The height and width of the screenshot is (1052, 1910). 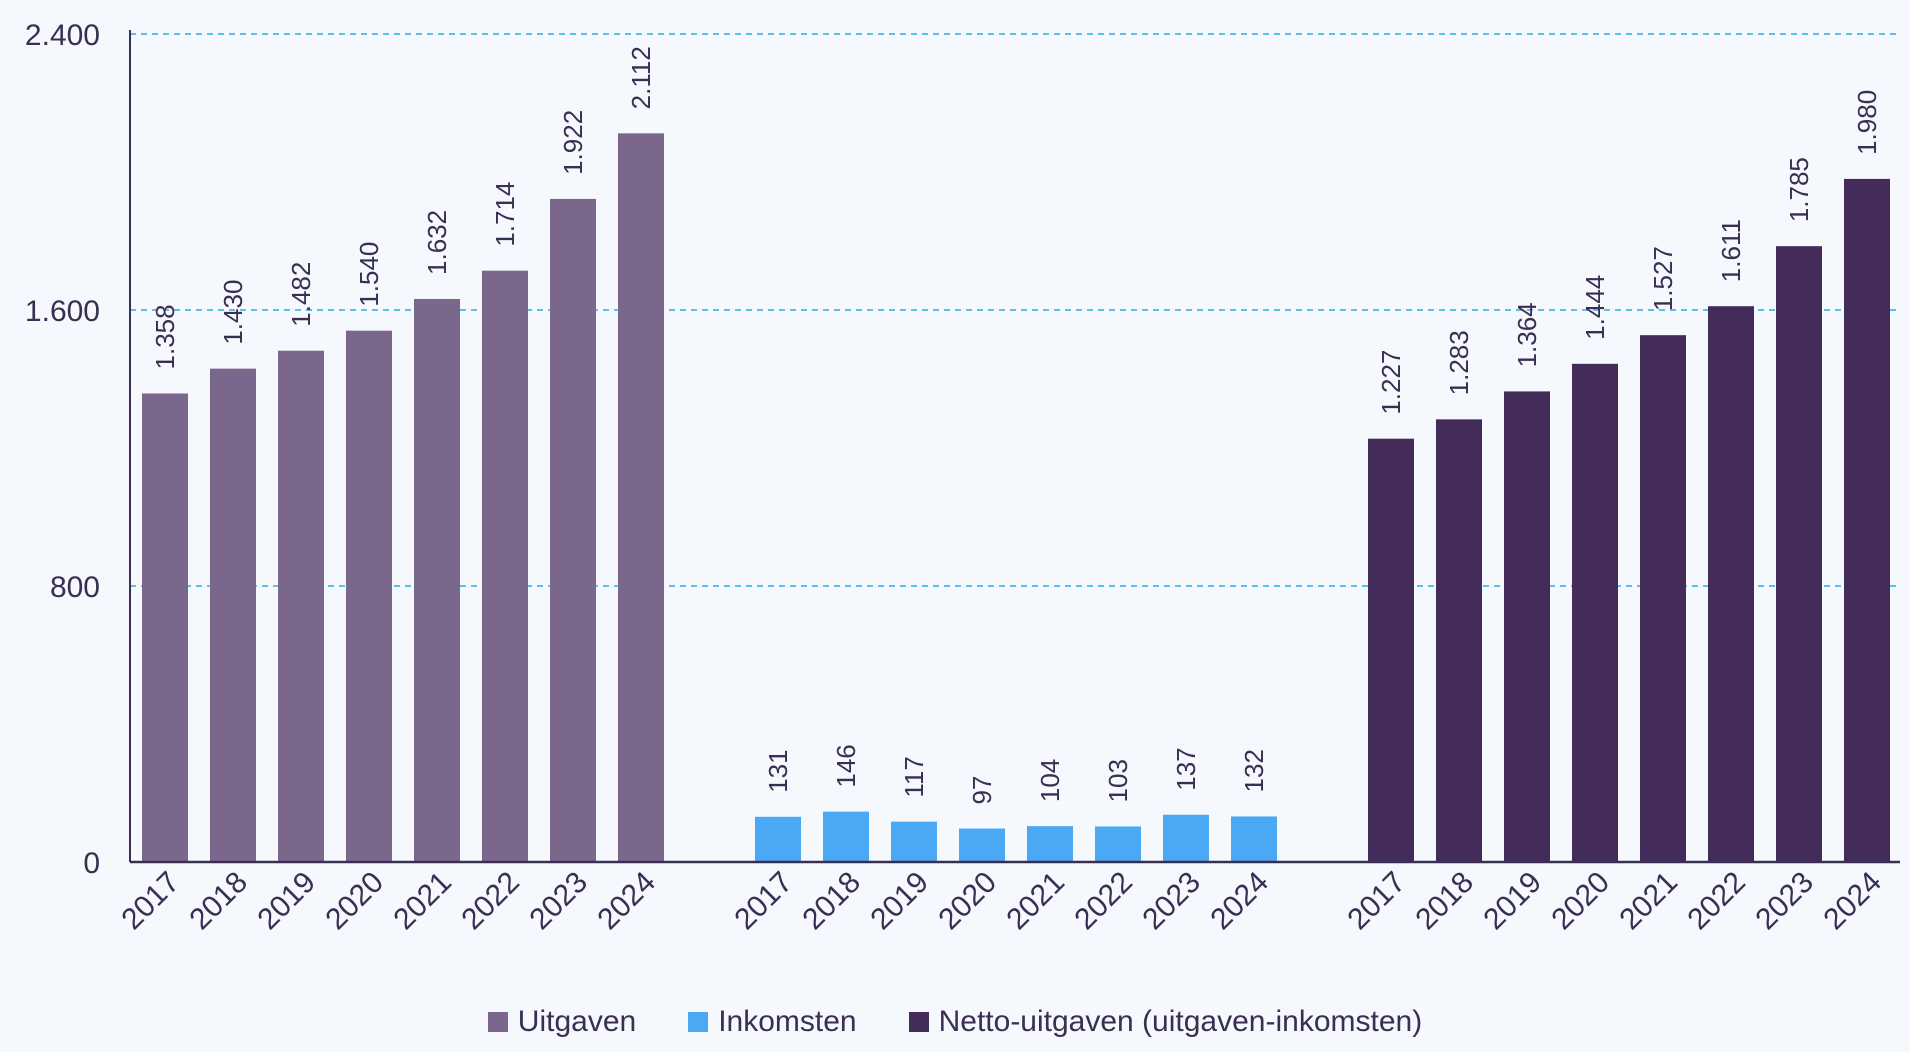 What do you see at coordinates (918, 1022) in the screenshot?
I see `legend-swatch-netto-uitgaven` at bounding box center [918, 1022].